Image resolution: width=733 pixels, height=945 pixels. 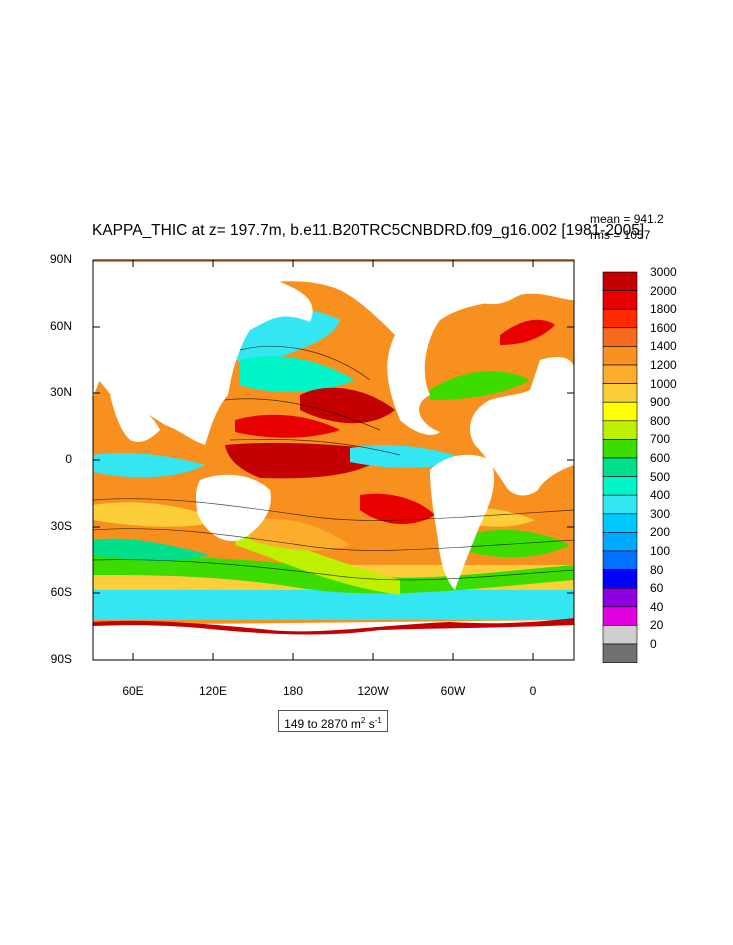 What do you see at coordinates (620, 235) in the screenshot?
I see `rms-stat: rms = 1057` at bounding box center [620, 235].